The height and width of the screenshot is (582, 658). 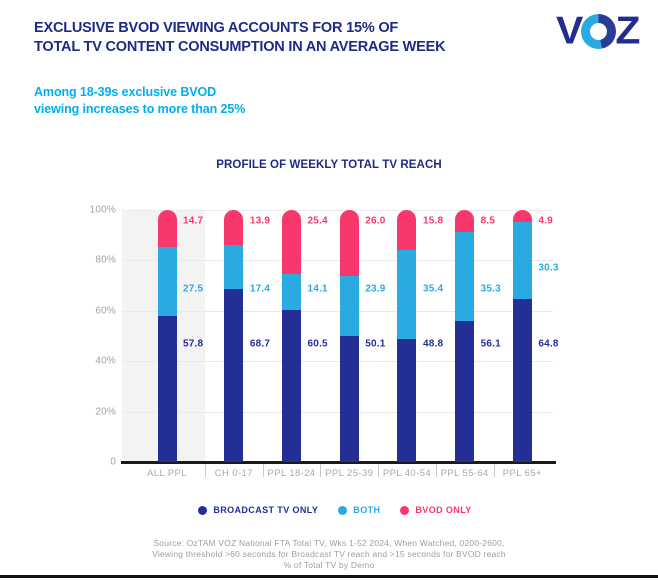 What do you see at coordinates (349, 473) in the screenshot?
I see `x-axis-label: PPL 25-39` at bounding box center [349, 473].